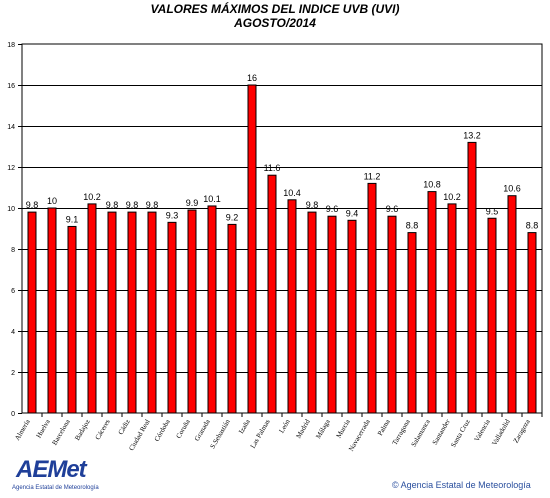  What do you see at coordinates (501, 432) in the screenshot?
I see `x-category-label: Valladolid` at bounding box center [501, 432].